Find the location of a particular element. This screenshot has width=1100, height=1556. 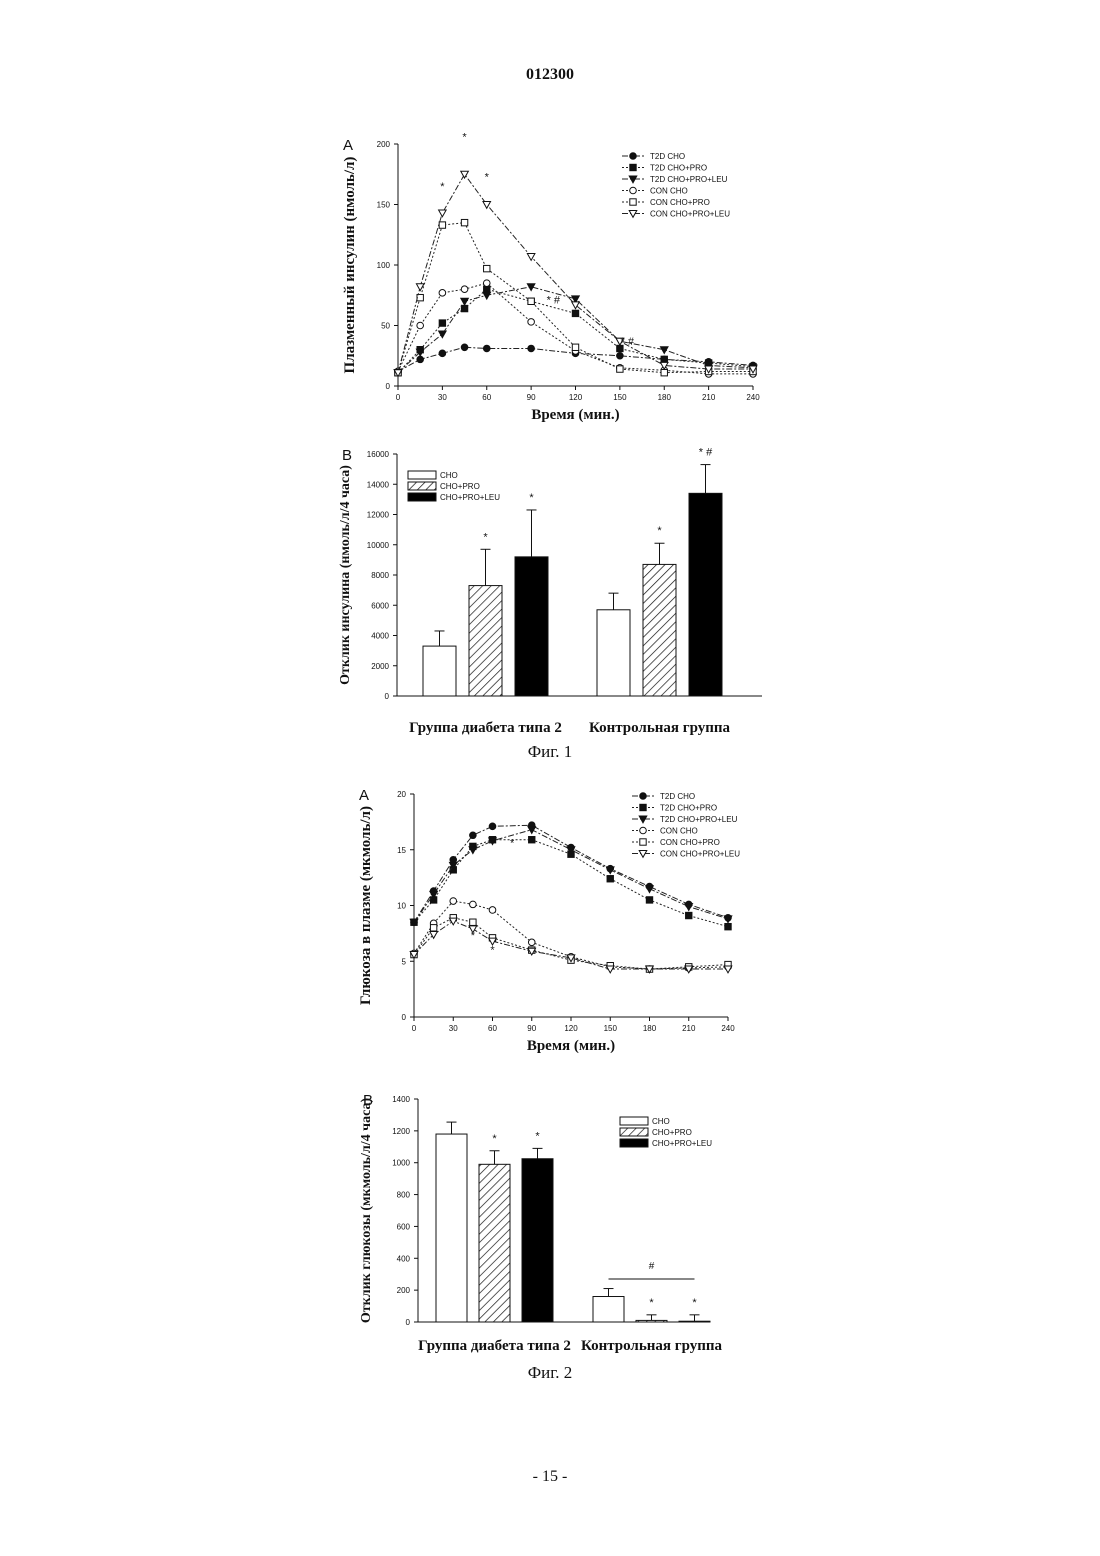

y-tick-label: 600 is located at coordinates (404, 1226).